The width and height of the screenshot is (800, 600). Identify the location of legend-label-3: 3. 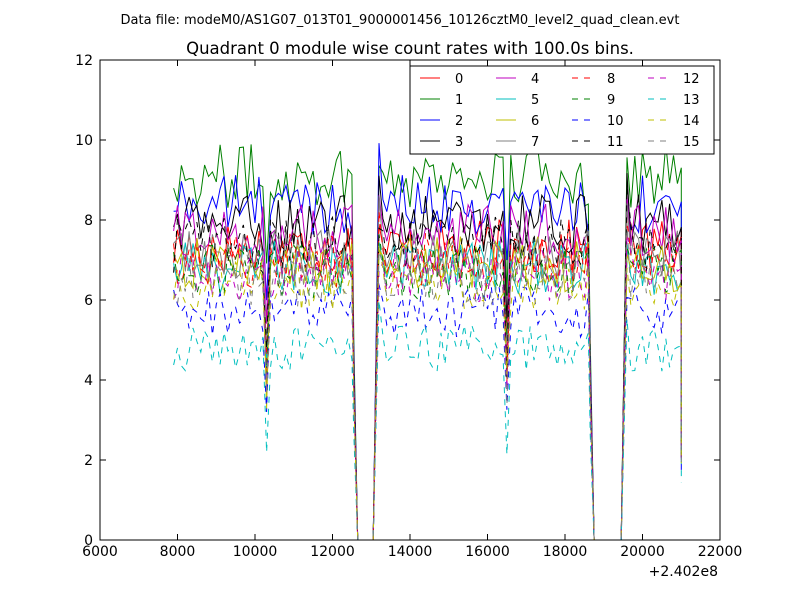
(459, 142).